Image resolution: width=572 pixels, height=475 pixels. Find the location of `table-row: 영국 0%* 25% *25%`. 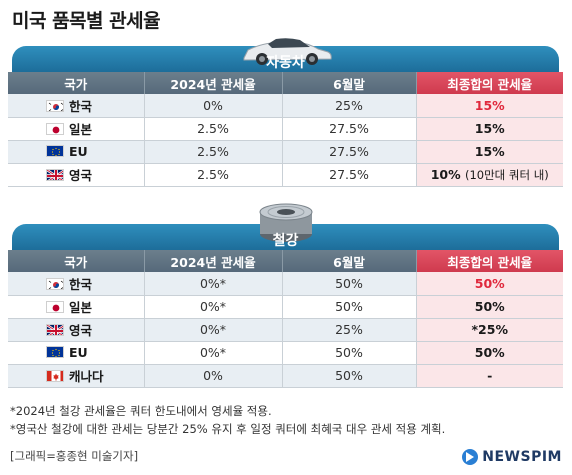

table-row: 영국 0%* 25% *25% is located at coordinates (285, 330).